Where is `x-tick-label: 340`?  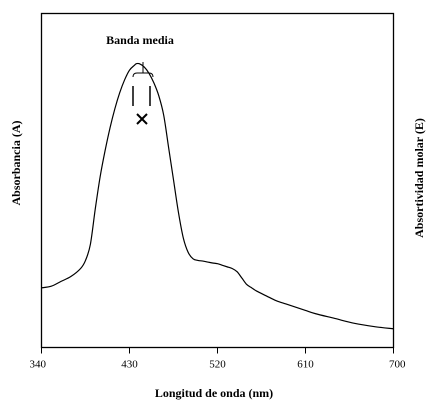
x-tick-label: 340 is located at coordinates (38, 365).